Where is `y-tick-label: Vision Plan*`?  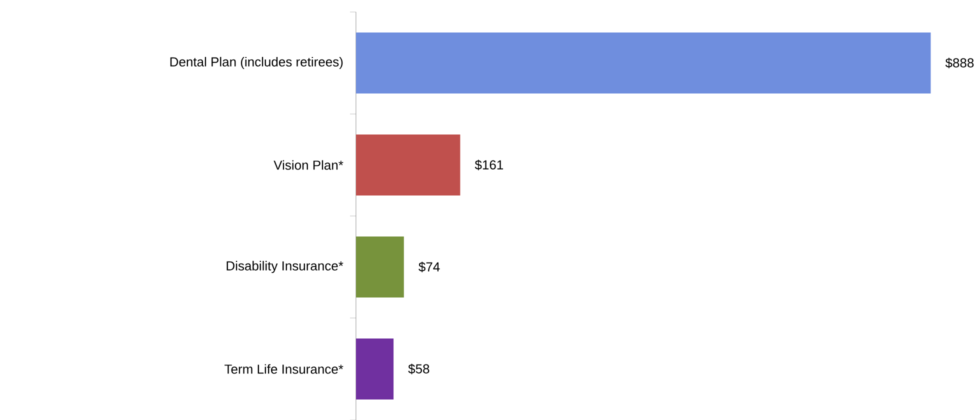
y-tick-label: Vision Plan* is located at coordinates (309, 165).